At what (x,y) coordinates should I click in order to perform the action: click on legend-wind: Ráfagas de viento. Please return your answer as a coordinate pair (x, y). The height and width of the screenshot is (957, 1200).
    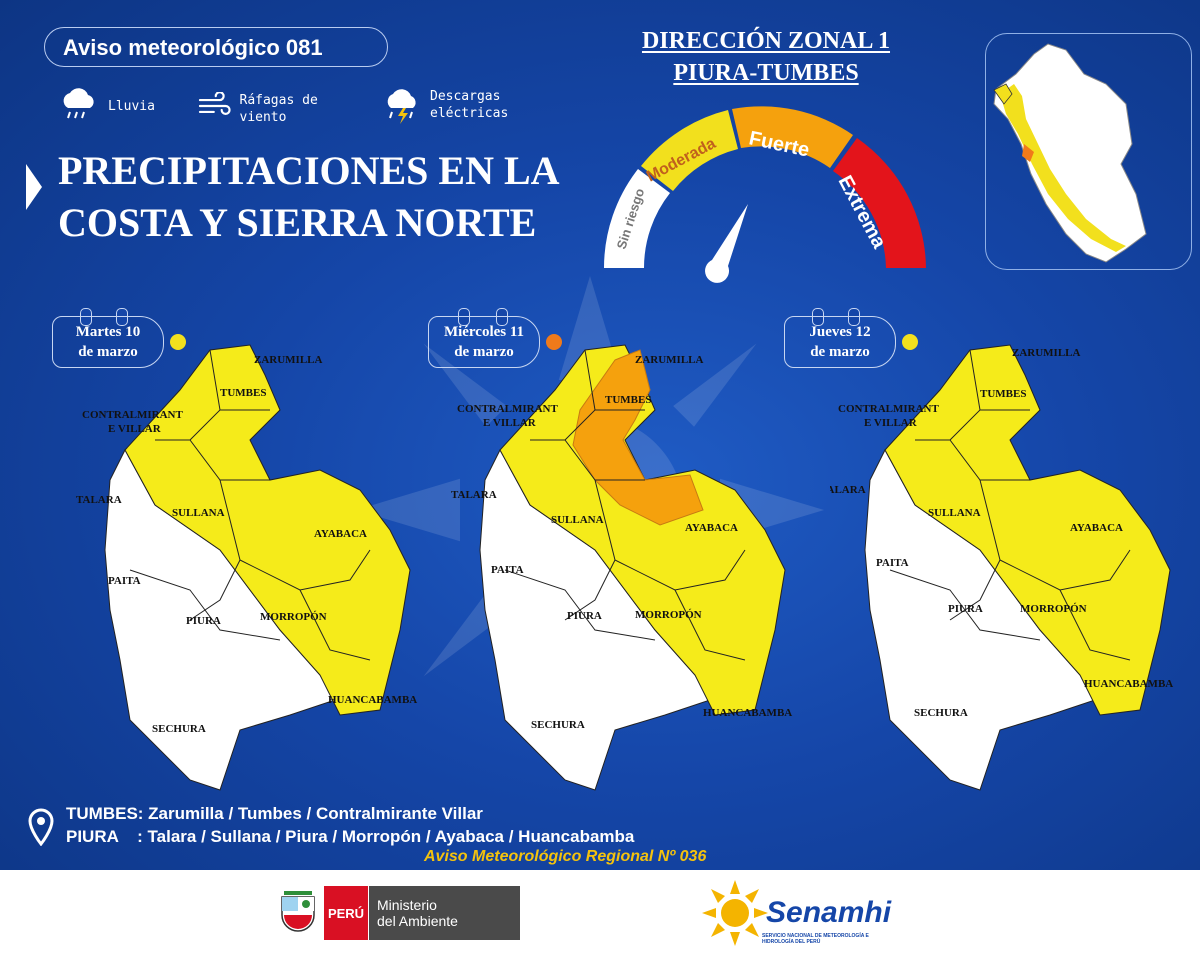
    Looking at the image, I should click on (273, 109).